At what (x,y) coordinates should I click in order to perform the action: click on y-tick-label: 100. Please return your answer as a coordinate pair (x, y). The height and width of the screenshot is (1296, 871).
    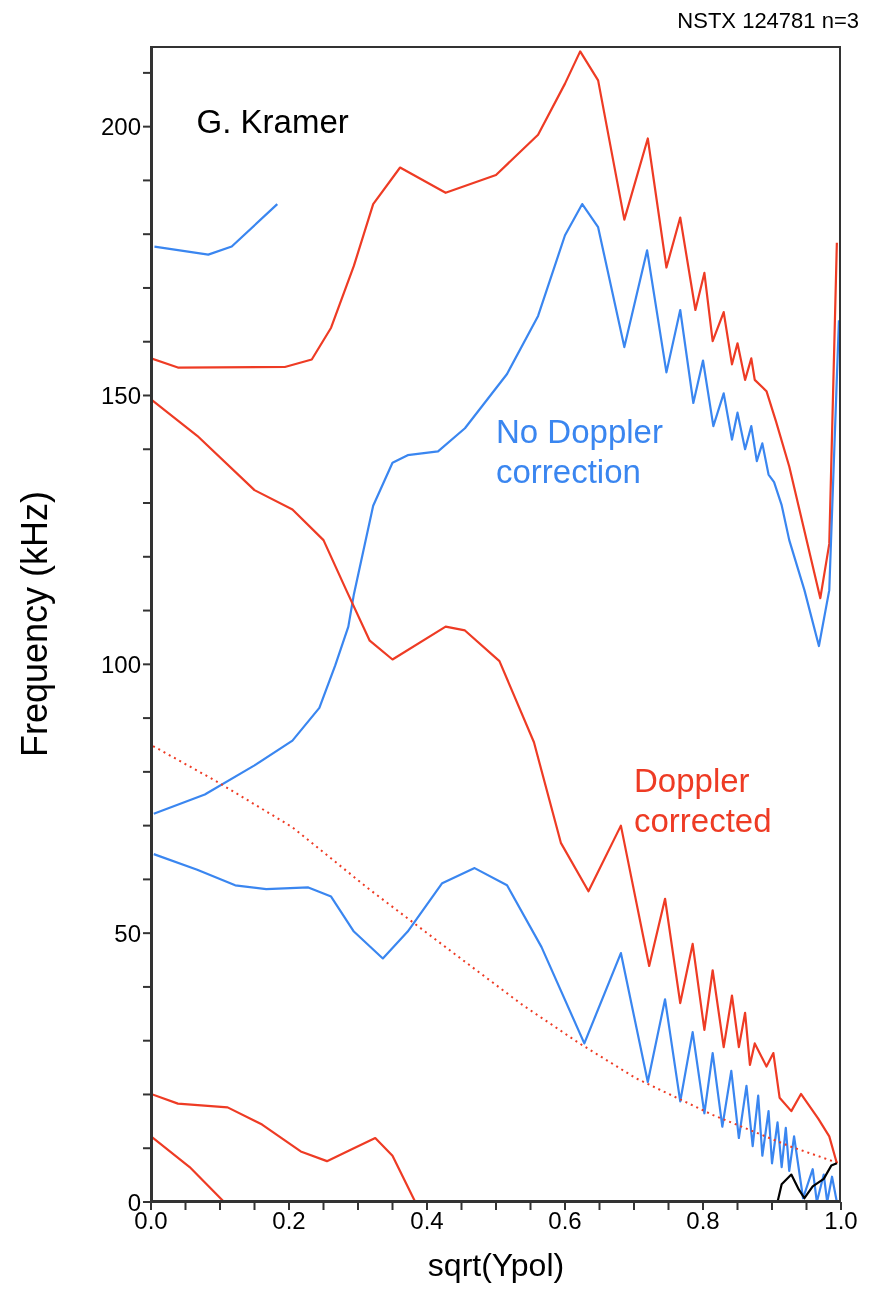
    Looking at the image, I should click on (120, 664).